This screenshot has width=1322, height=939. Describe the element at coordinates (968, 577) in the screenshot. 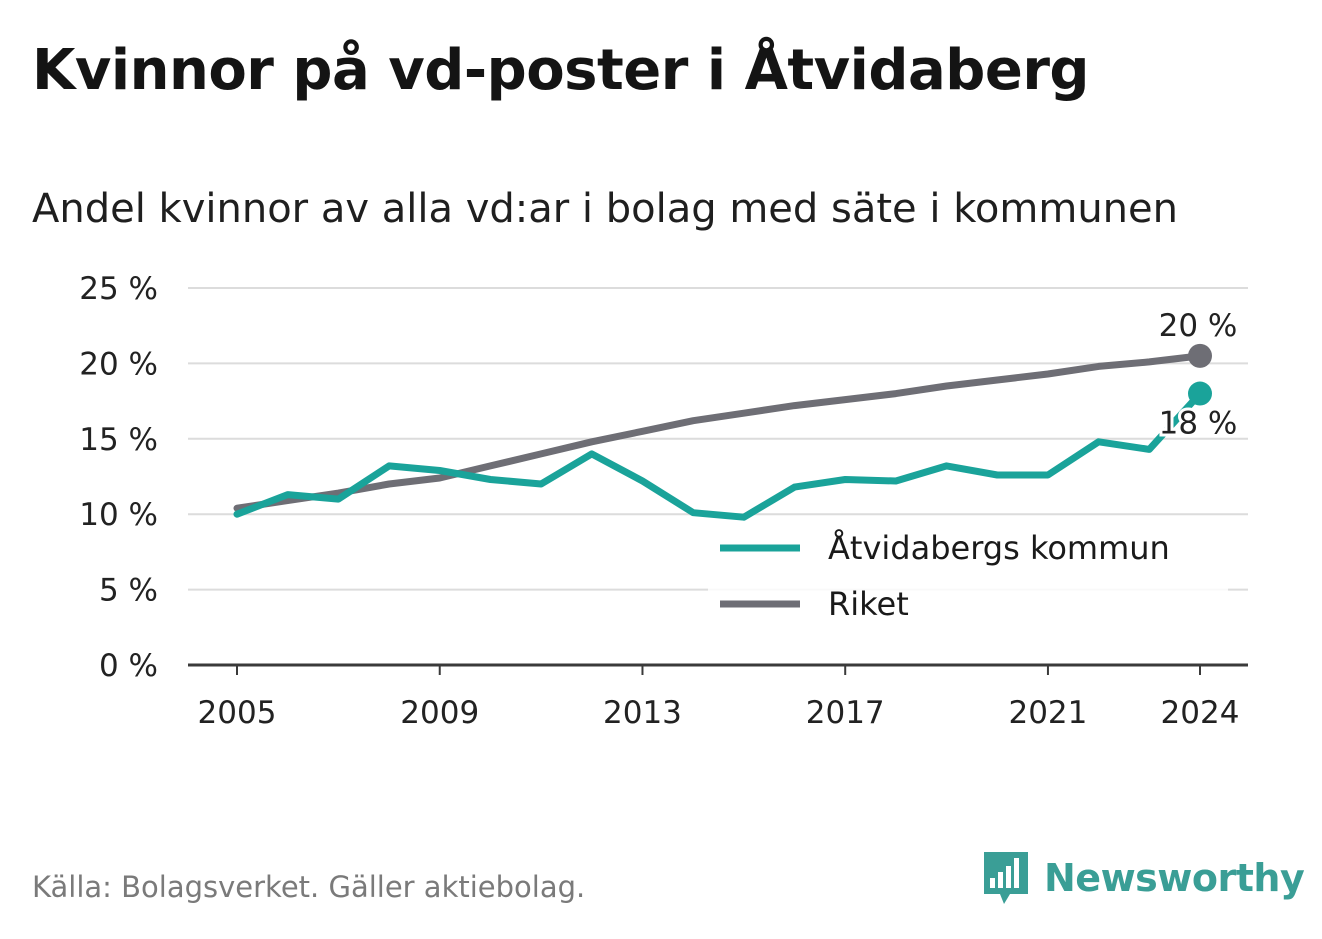

I see `legend-box` at that location.